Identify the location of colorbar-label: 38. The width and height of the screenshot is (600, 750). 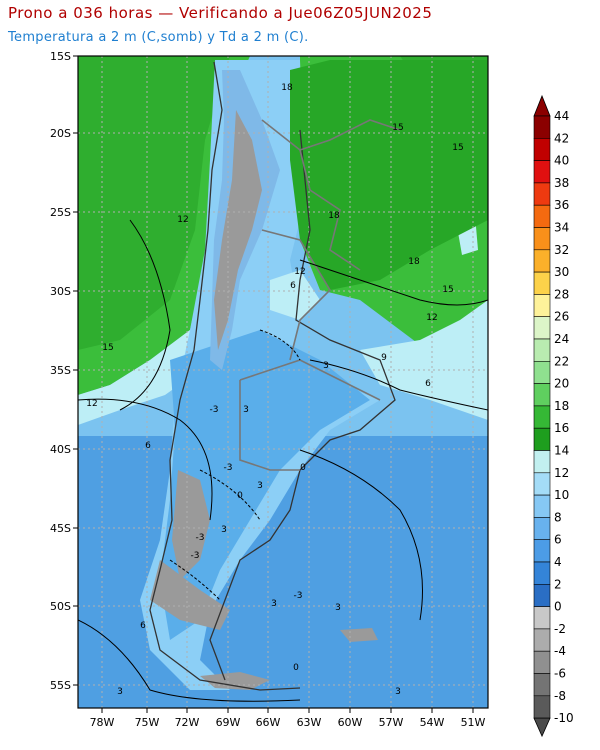
(561, 183).